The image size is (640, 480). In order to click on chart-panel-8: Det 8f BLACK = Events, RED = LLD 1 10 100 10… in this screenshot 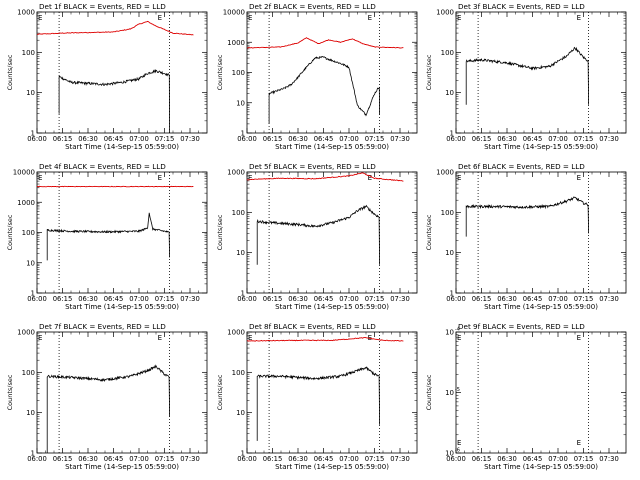, I will do `click(317, 396)`.